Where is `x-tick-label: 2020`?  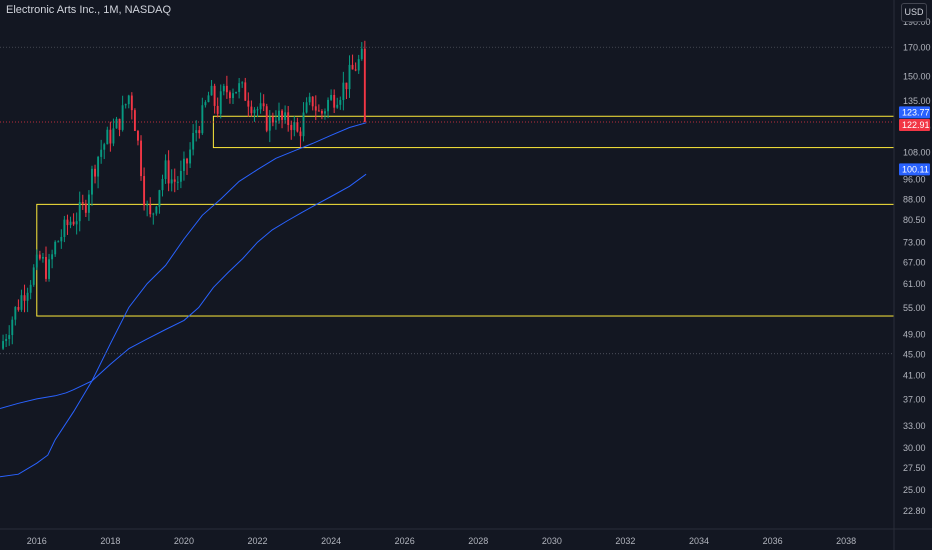 x-tick-label: 2020 is located at coordinates (184, 541).